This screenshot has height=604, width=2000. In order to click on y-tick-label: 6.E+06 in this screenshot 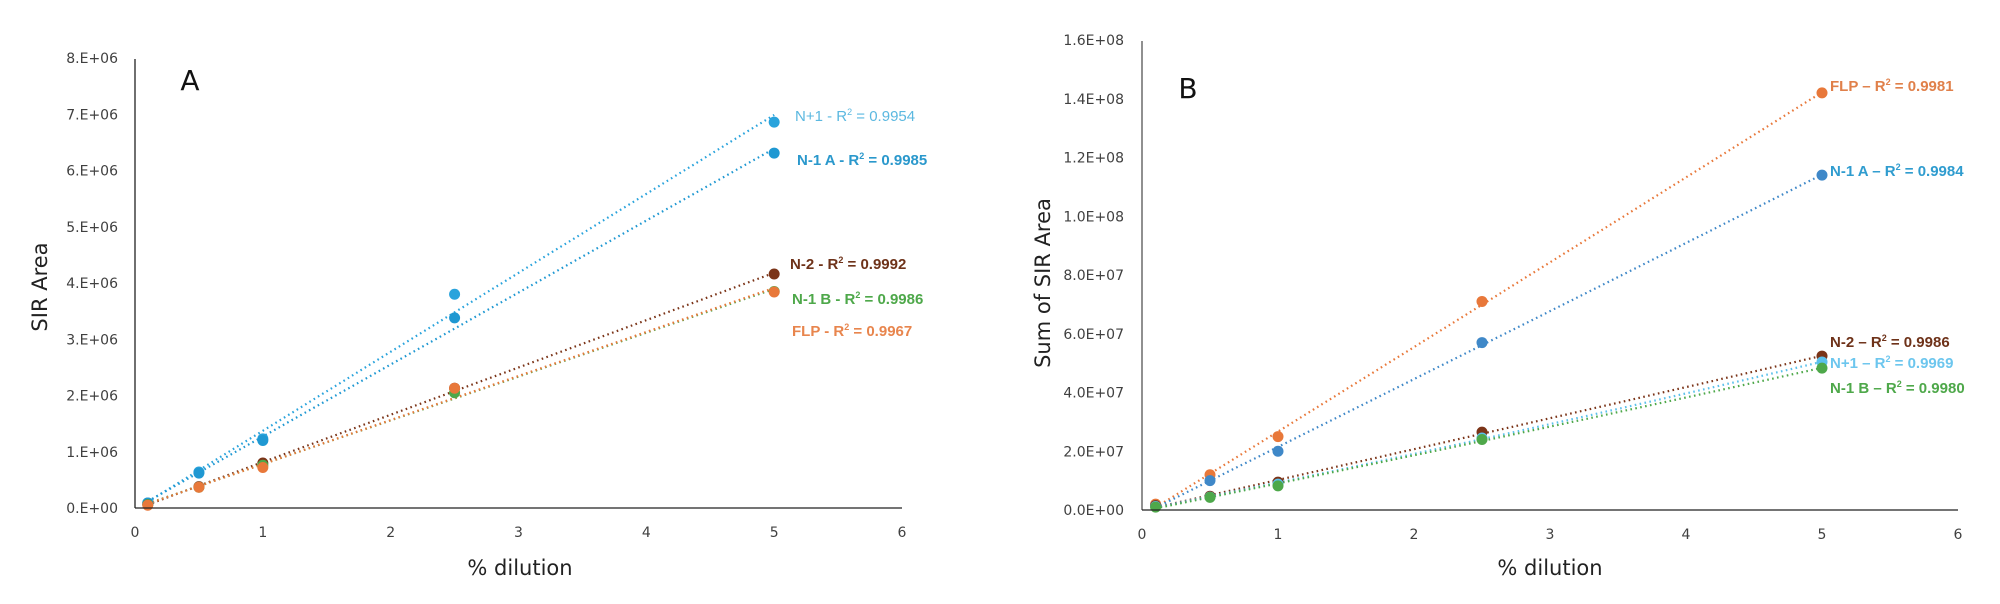, I will do `click(92, 172)`.